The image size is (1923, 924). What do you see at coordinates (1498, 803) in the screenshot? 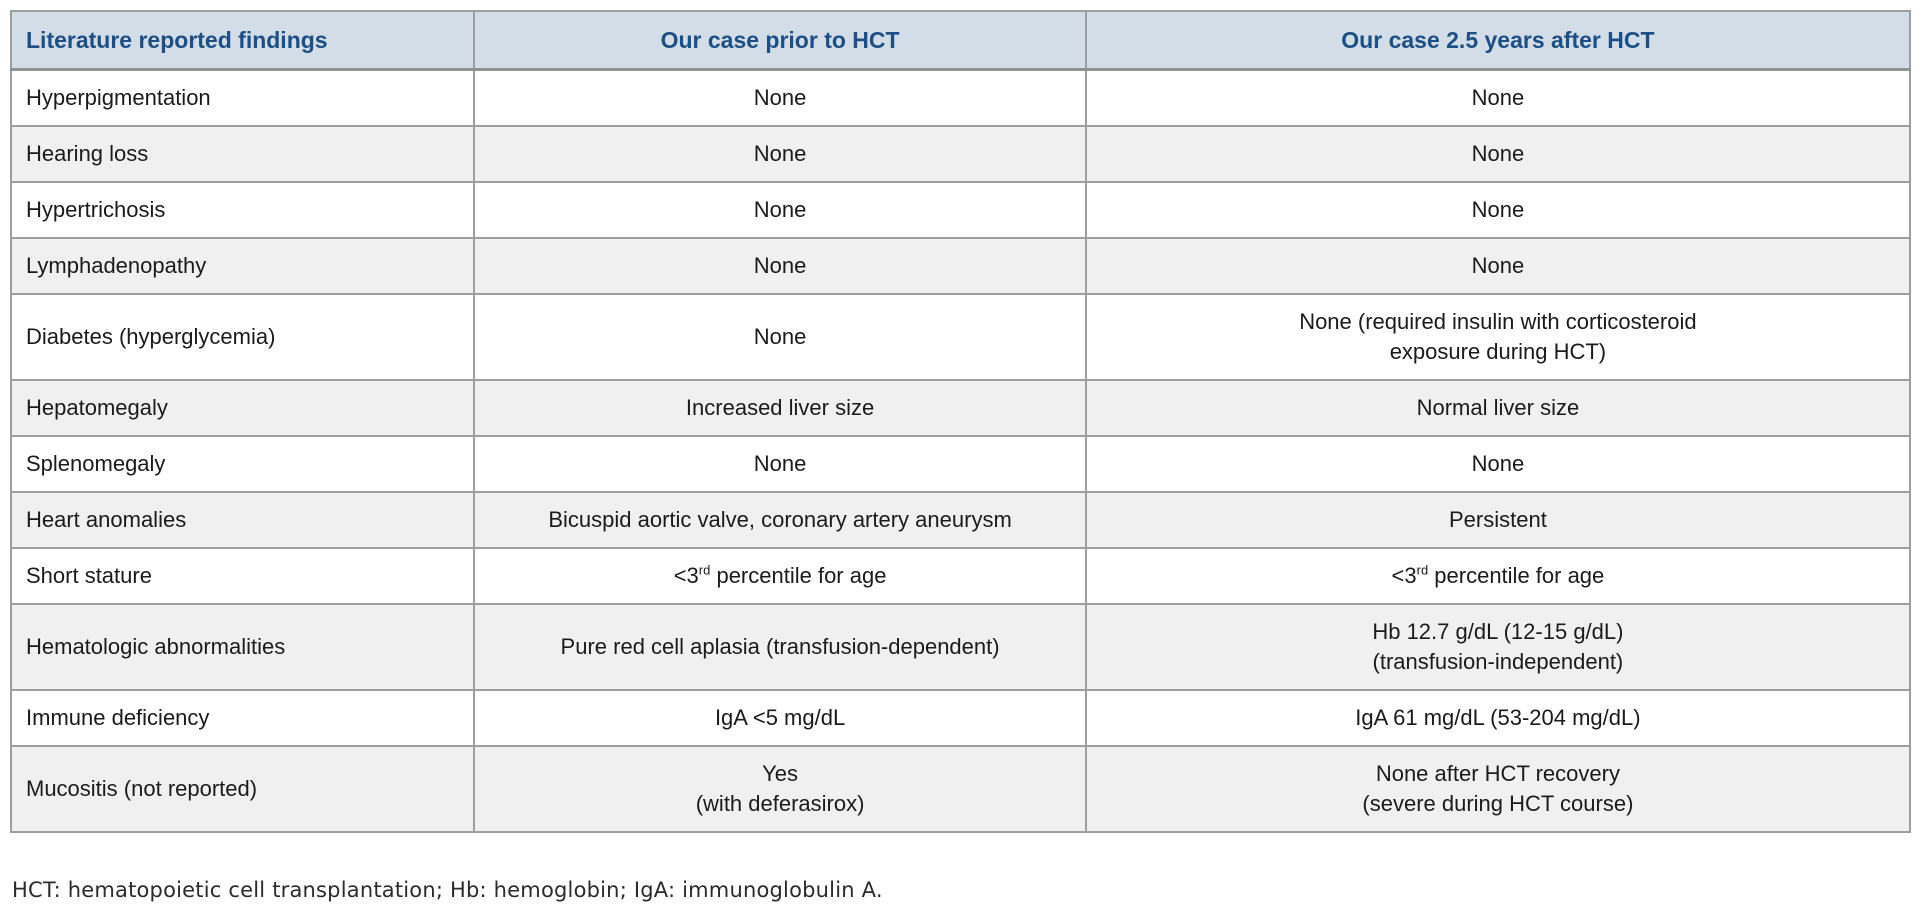
I see `cell-line: (severe during HCT course)` at bounding box center [1498, 803].